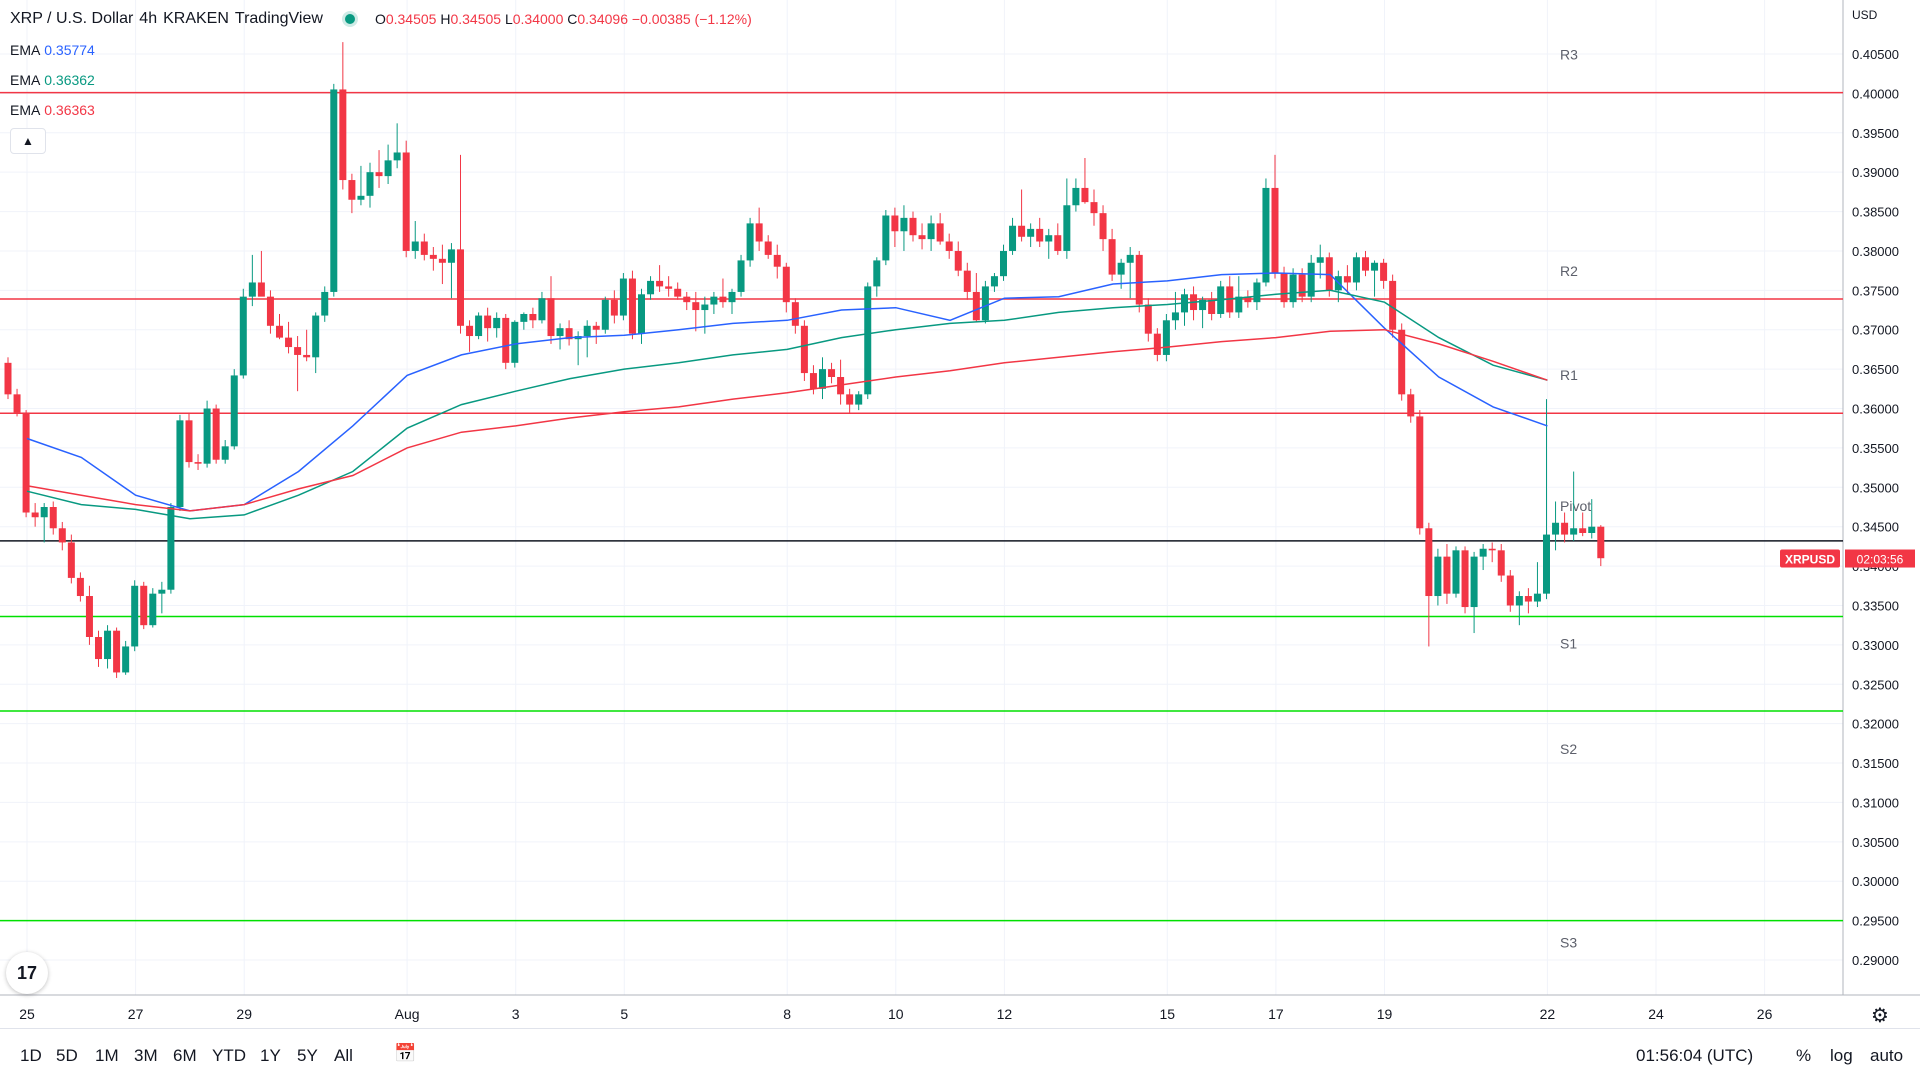  I want to click on ema-legend-3: EMA 0.36363, so click(52, 110).